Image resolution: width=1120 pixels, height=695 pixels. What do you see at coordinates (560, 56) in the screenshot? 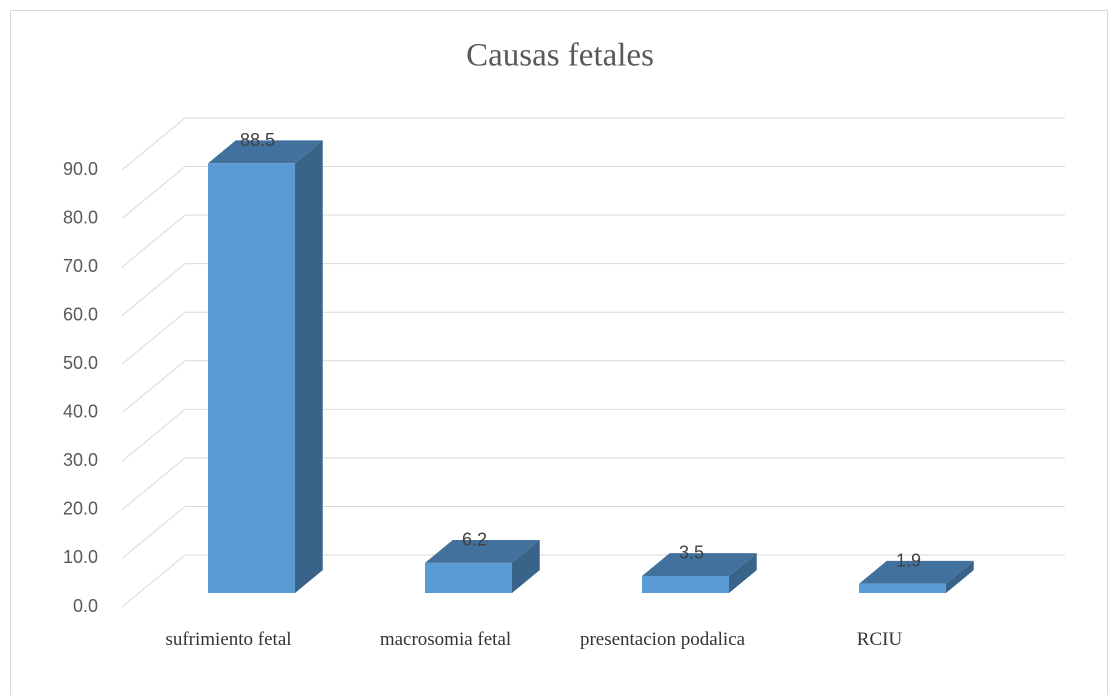
I see `chart-title: Causas fetales` at bounding box center [560, 56].